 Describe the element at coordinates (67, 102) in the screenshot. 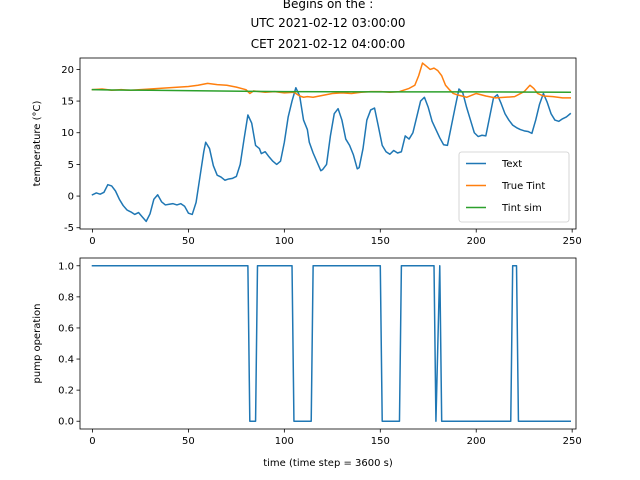

I see `y-tick-label: 15` at that location.